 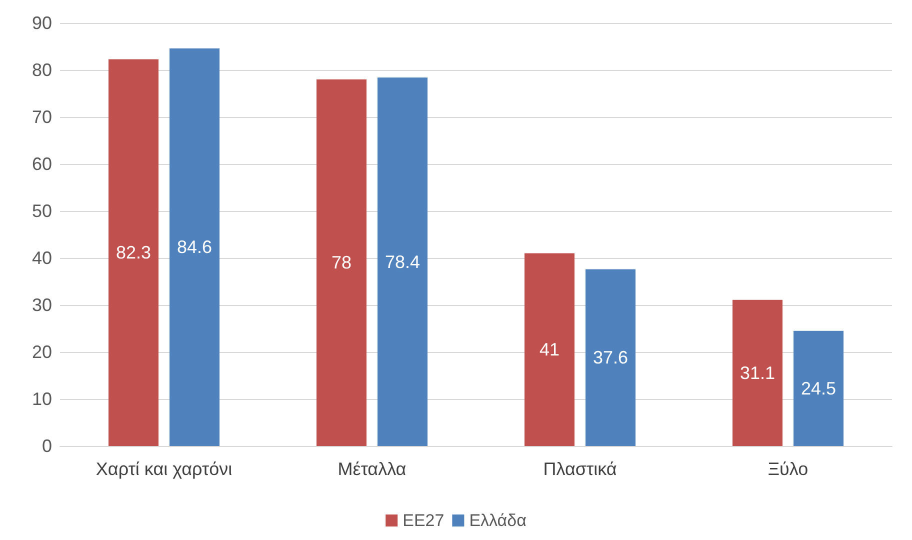 What do you see at coordinates (47, 446) in the screenshot?
I see `y-tick-label: 0` at bounding box center [47, 446].